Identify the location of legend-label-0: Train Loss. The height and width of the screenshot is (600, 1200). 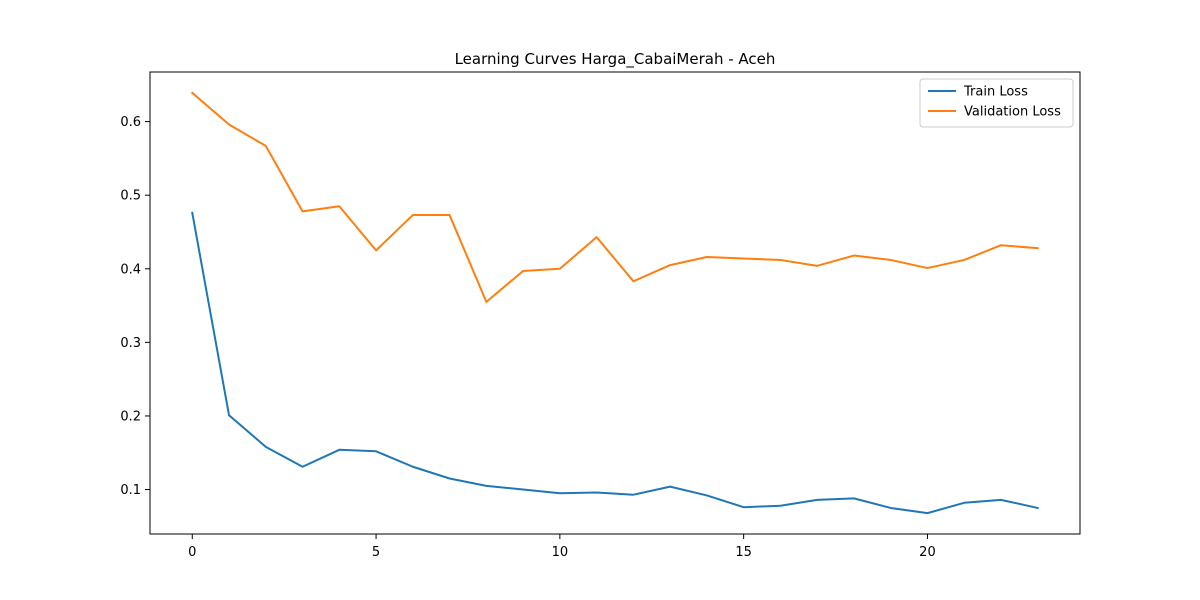
(995, 92).